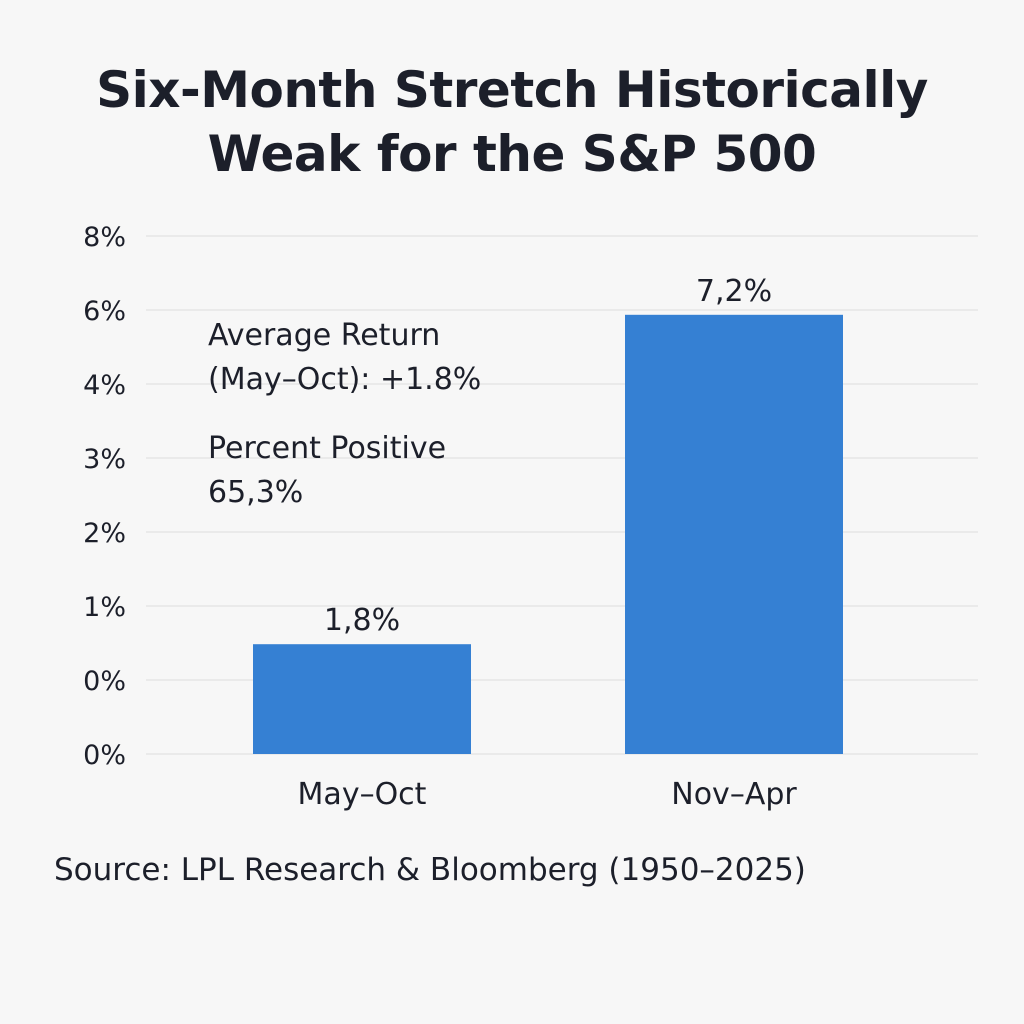 The height and width of the screenshot is (1024, 1024). What do you see at coordinates (324, 335) in the screenshot?
I see `annotation-average-return-heading: Average Return` at bounding box center [324, 335].